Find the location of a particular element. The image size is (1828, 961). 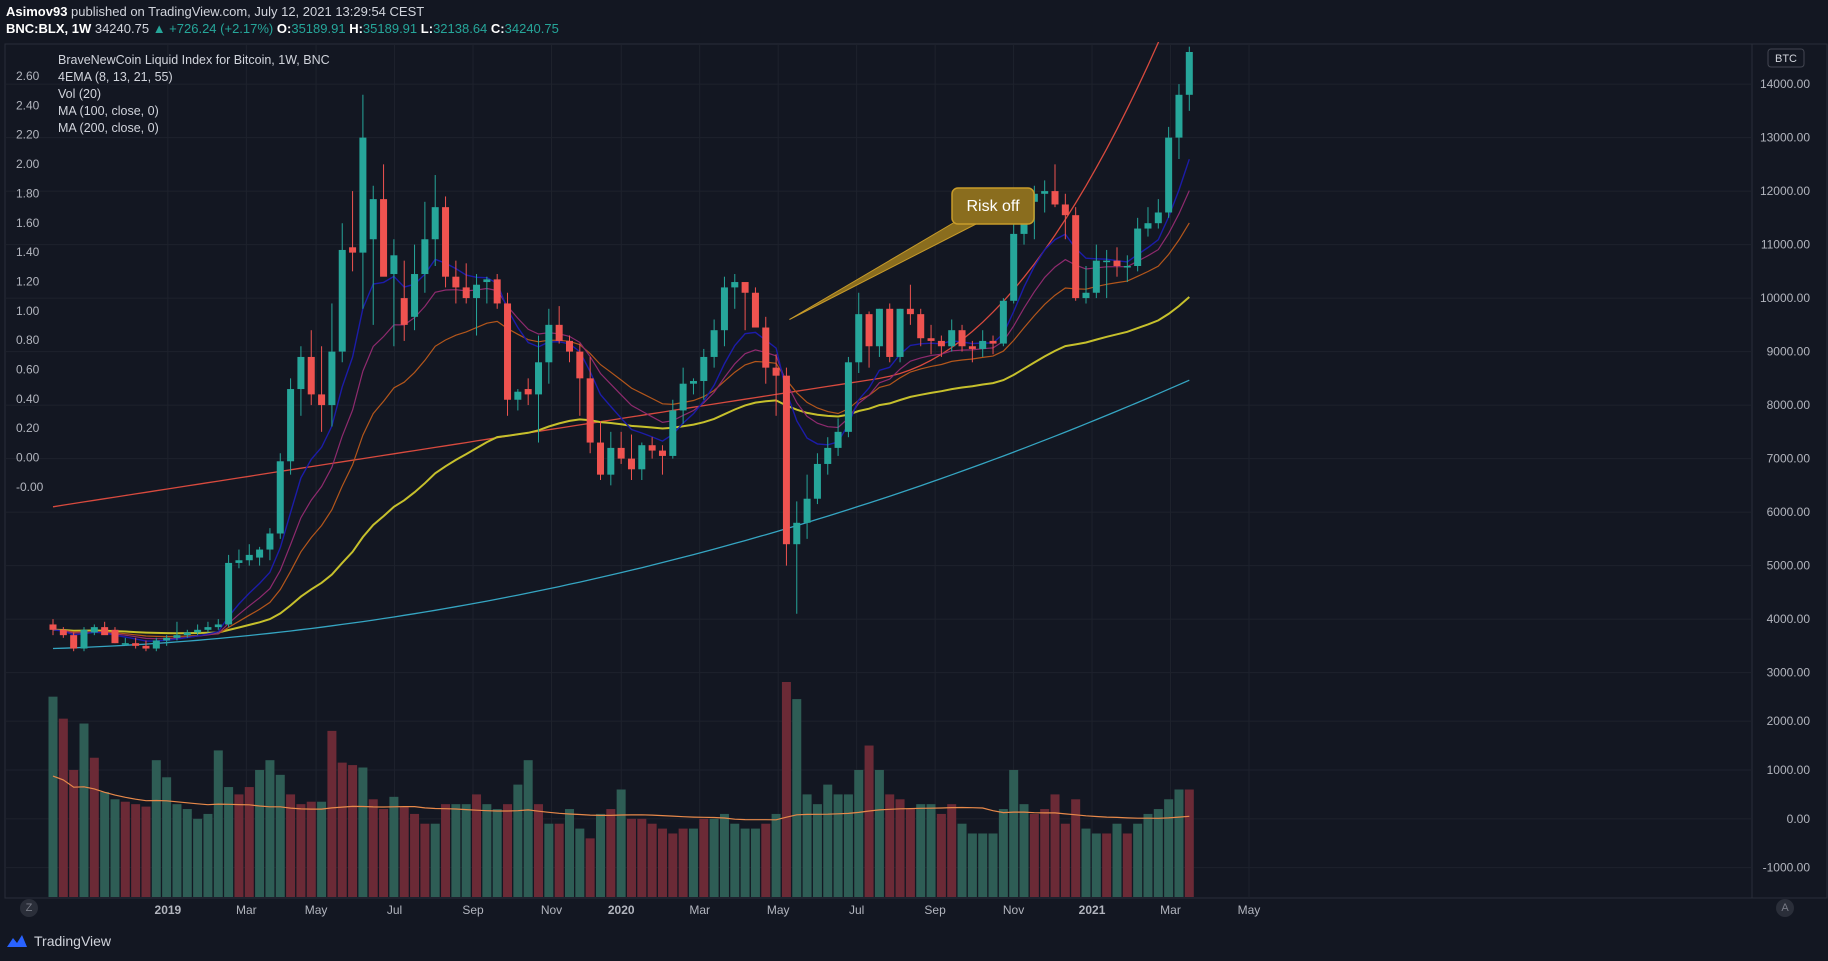

right-axis-tick: 2000.00 is located at coordinates (1789, 721).